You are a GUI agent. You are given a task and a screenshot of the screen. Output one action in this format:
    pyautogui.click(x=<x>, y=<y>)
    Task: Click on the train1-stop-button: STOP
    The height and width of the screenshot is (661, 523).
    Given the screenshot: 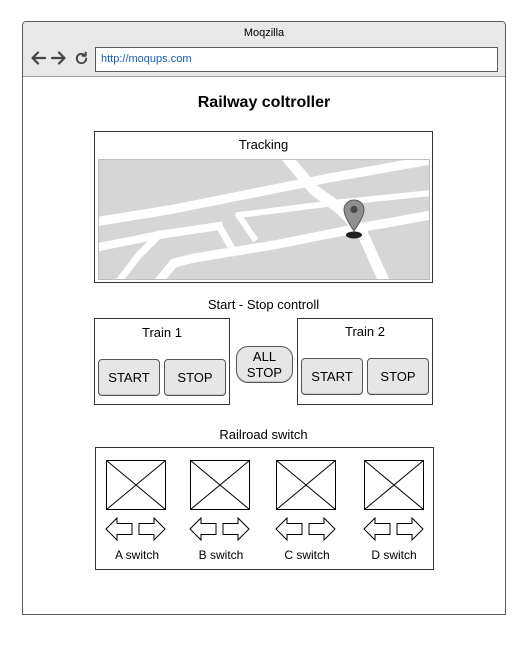 What is the action you would take?
    pyautogui.click(x=195, y=377)
    